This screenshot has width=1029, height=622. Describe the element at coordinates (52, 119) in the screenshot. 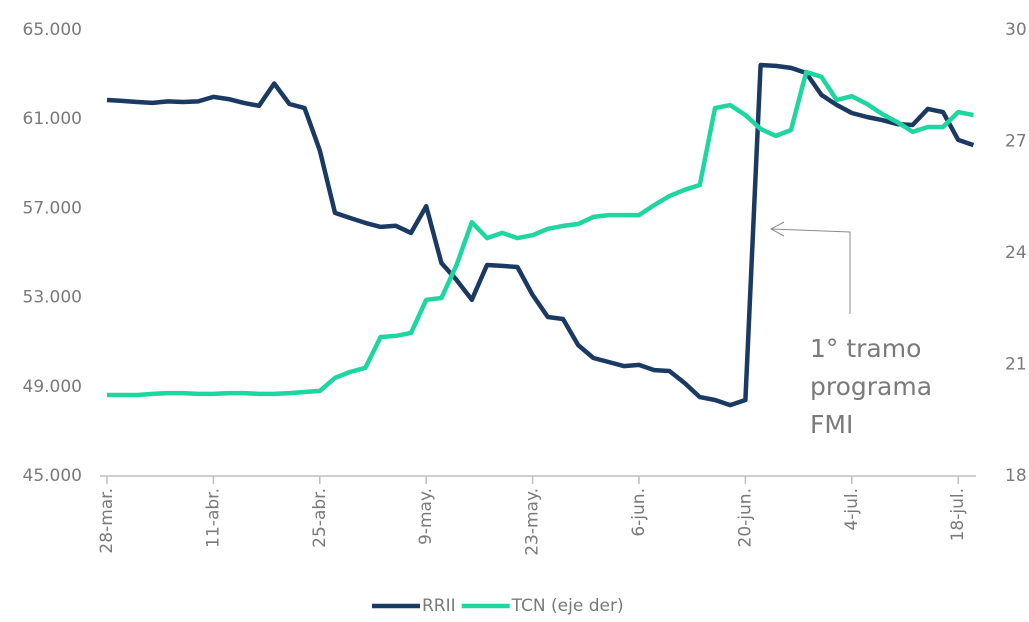

I see `y-tick-label: 61.000` at that location.